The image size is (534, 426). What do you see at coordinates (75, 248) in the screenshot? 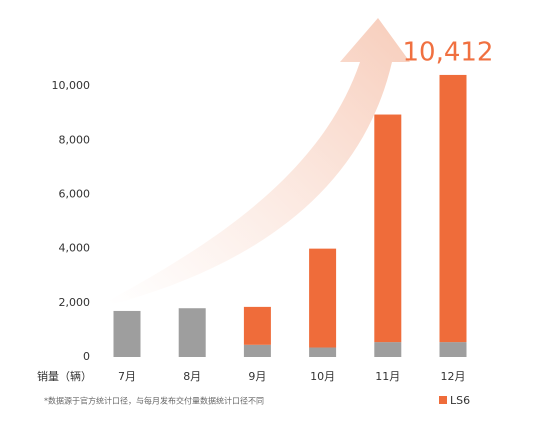
I see `y-tick-label: 4,000` at bounding box center [75, 248].